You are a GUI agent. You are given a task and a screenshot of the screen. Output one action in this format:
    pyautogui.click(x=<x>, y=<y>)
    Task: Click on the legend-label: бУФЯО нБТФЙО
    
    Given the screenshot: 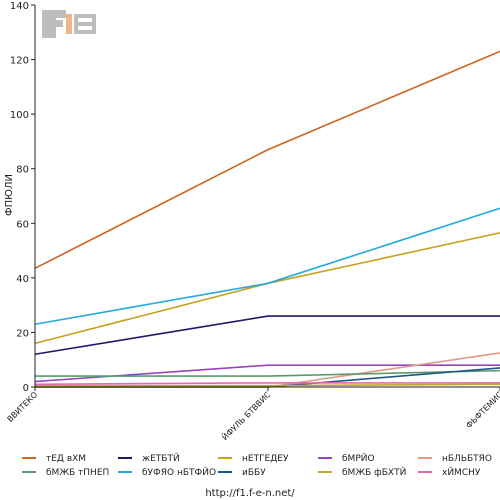 What is the action you would take?
    pyautogui.click(x=179, y=472)
    